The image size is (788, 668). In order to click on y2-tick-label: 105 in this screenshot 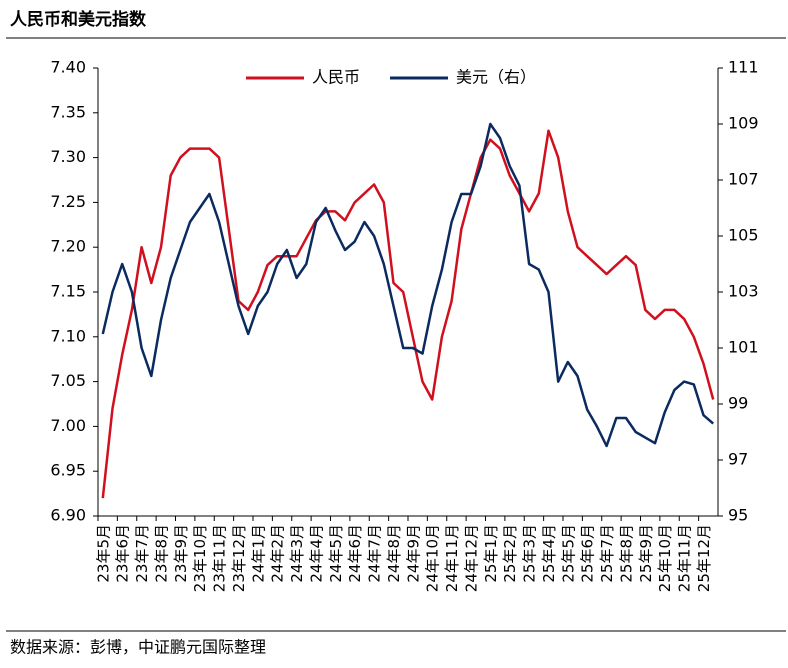, I will do `click(743, 235)`.